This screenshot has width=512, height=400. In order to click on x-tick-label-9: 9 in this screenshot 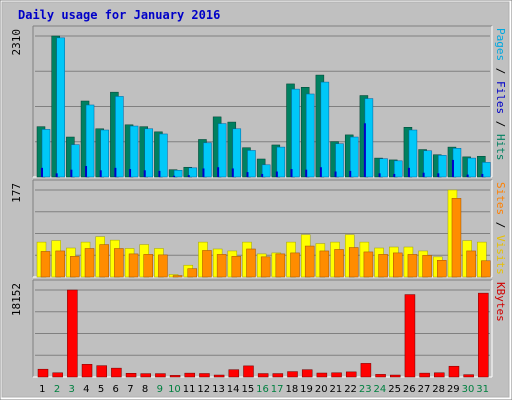, I will do `click(160, 389)`.